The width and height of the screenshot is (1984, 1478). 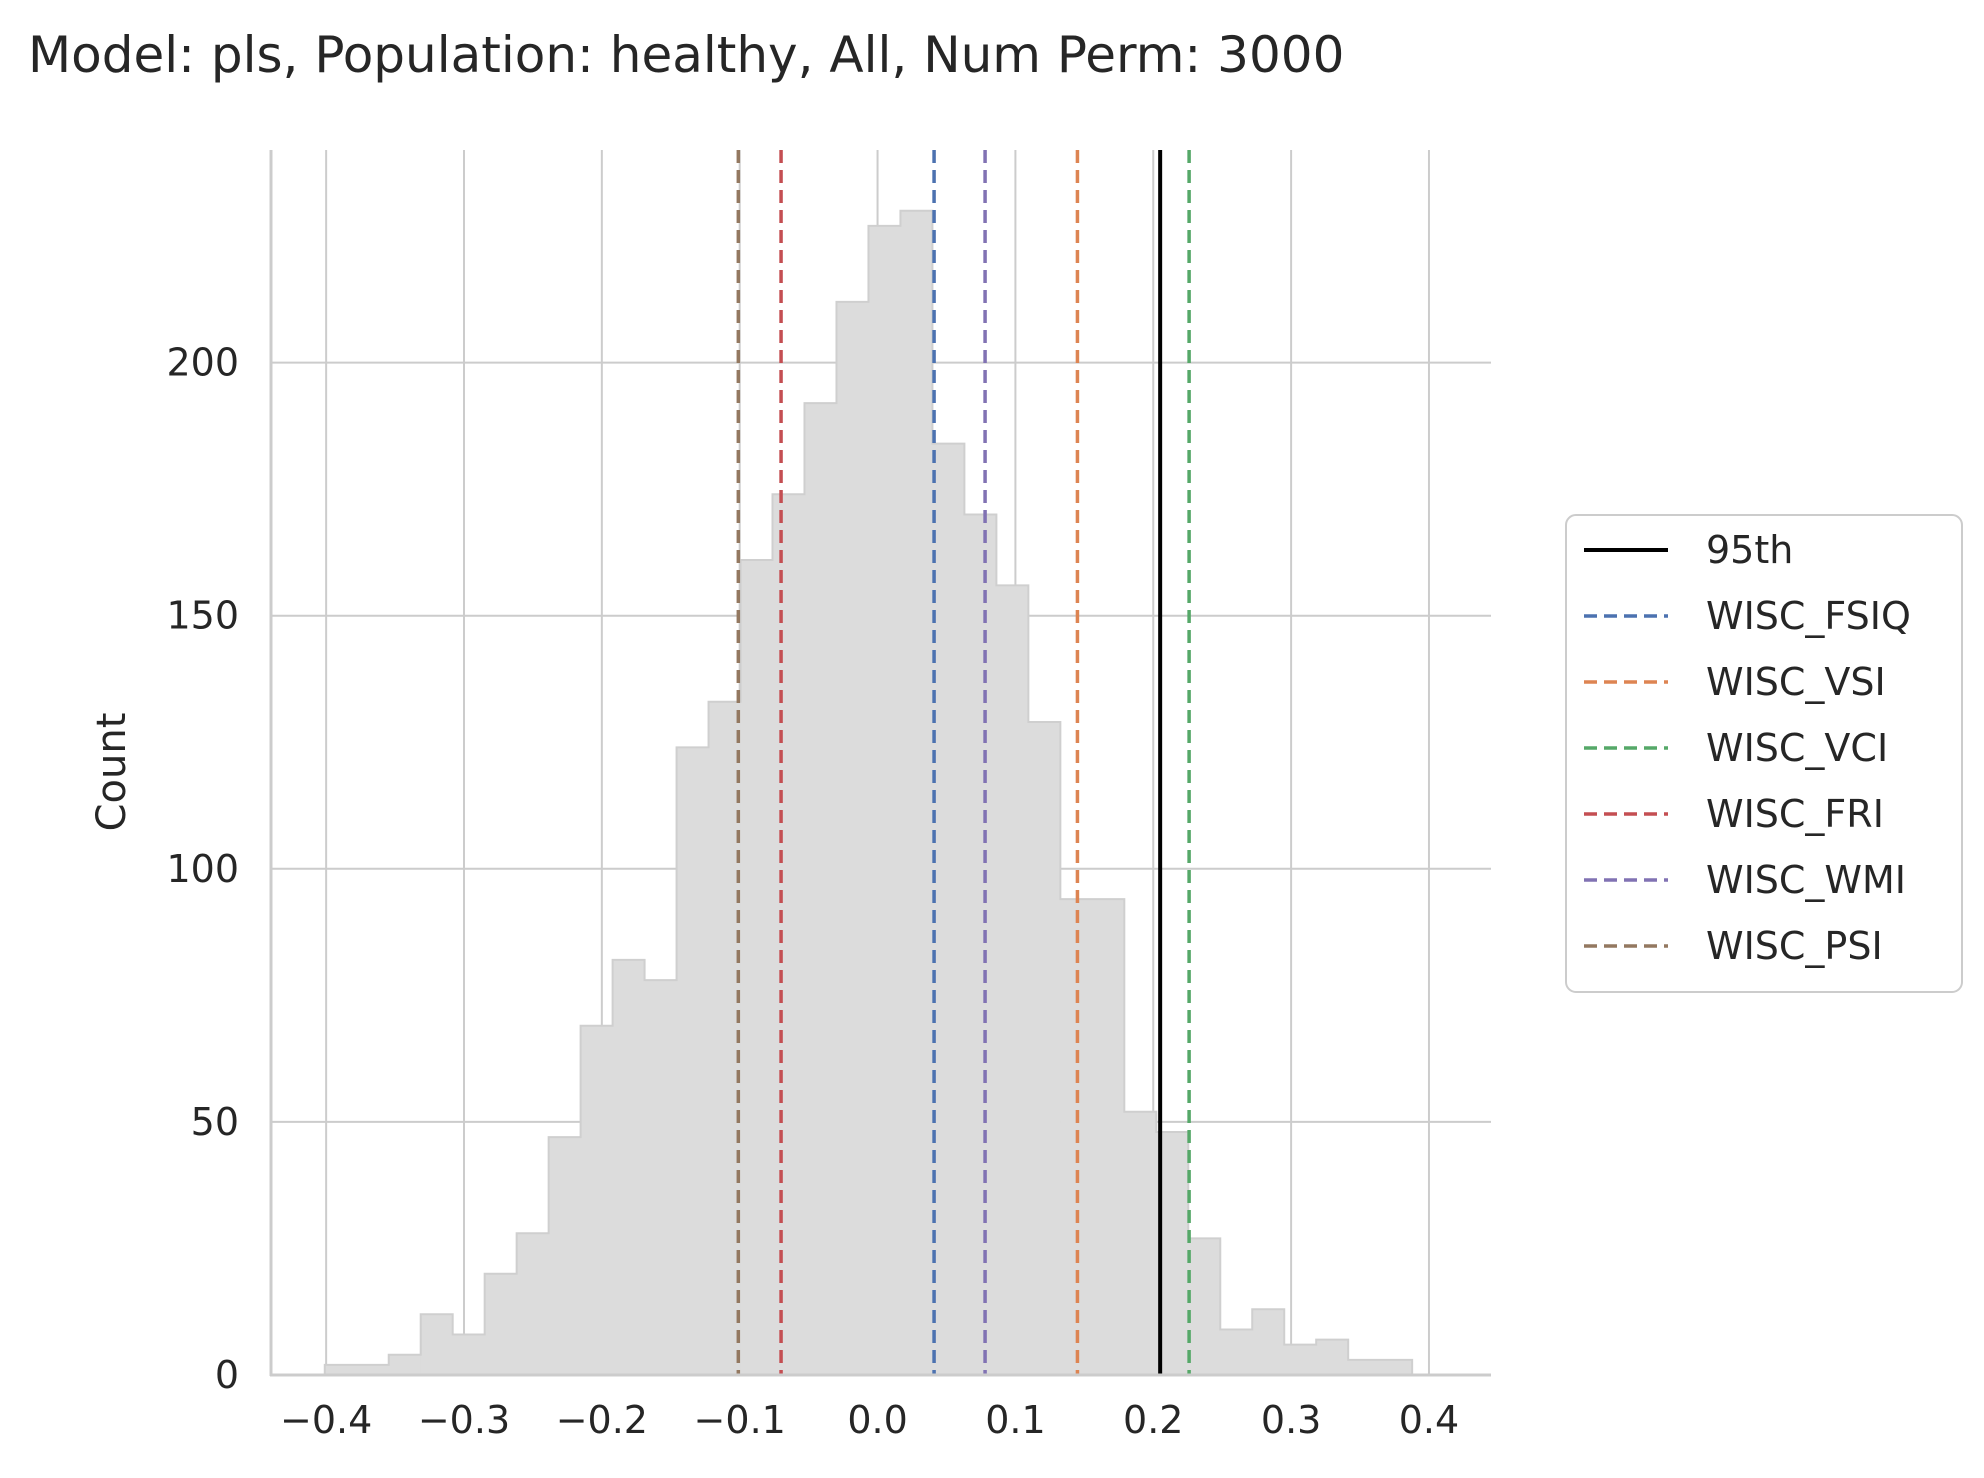 I want to click on legend-label: WISC_FRI, so click(x=1795, y=814).